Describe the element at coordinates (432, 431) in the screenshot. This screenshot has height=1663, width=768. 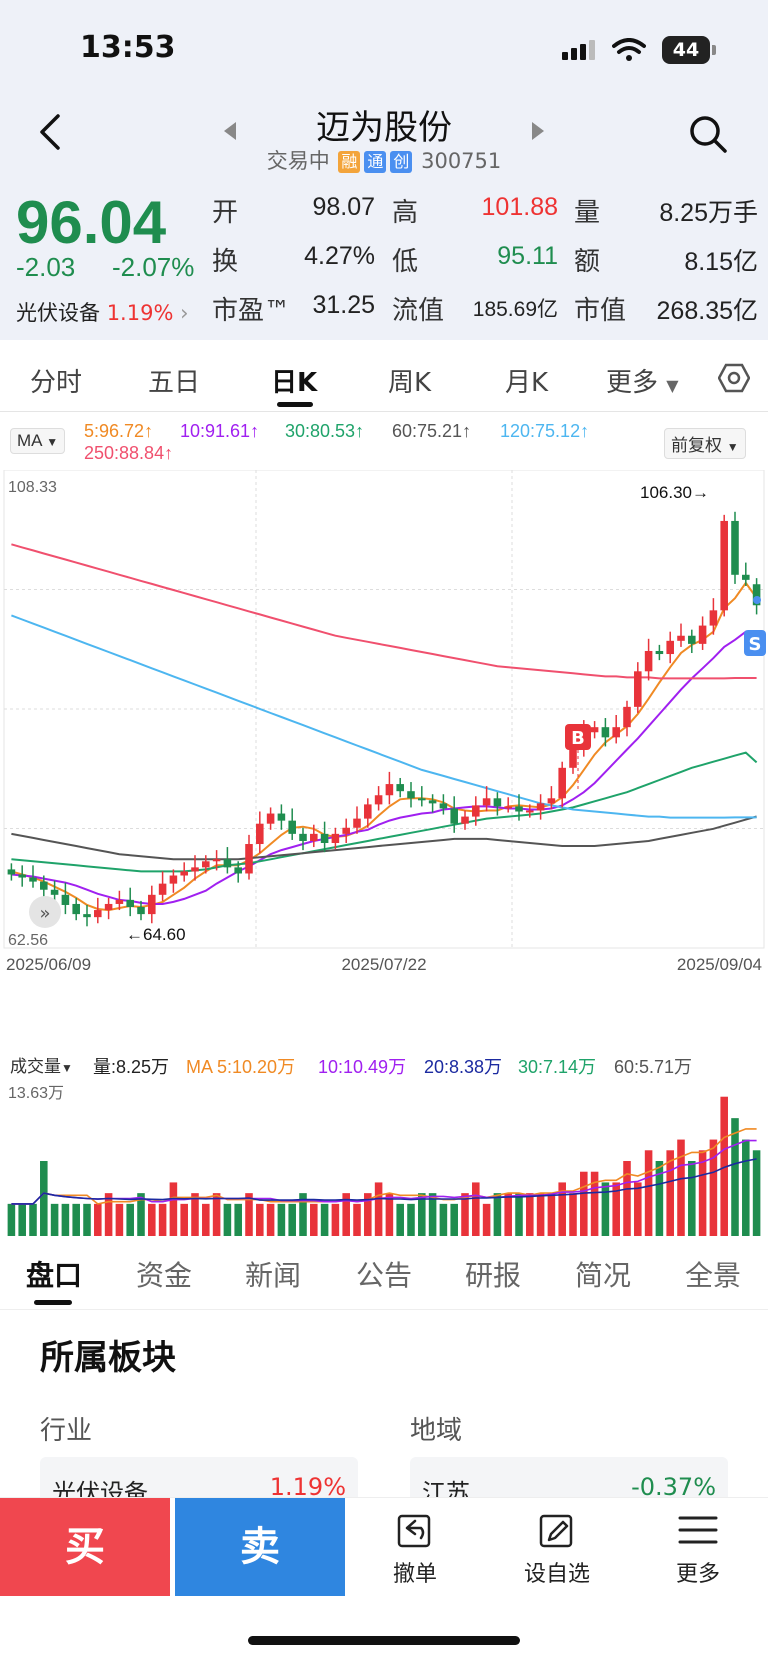
I see `ma60-value: 60:75.21↑` at that location.